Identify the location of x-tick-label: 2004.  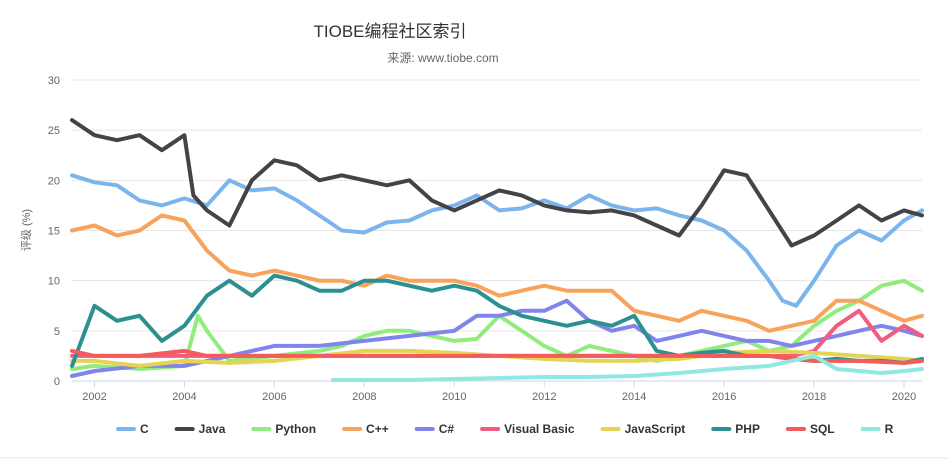
(184, 397).